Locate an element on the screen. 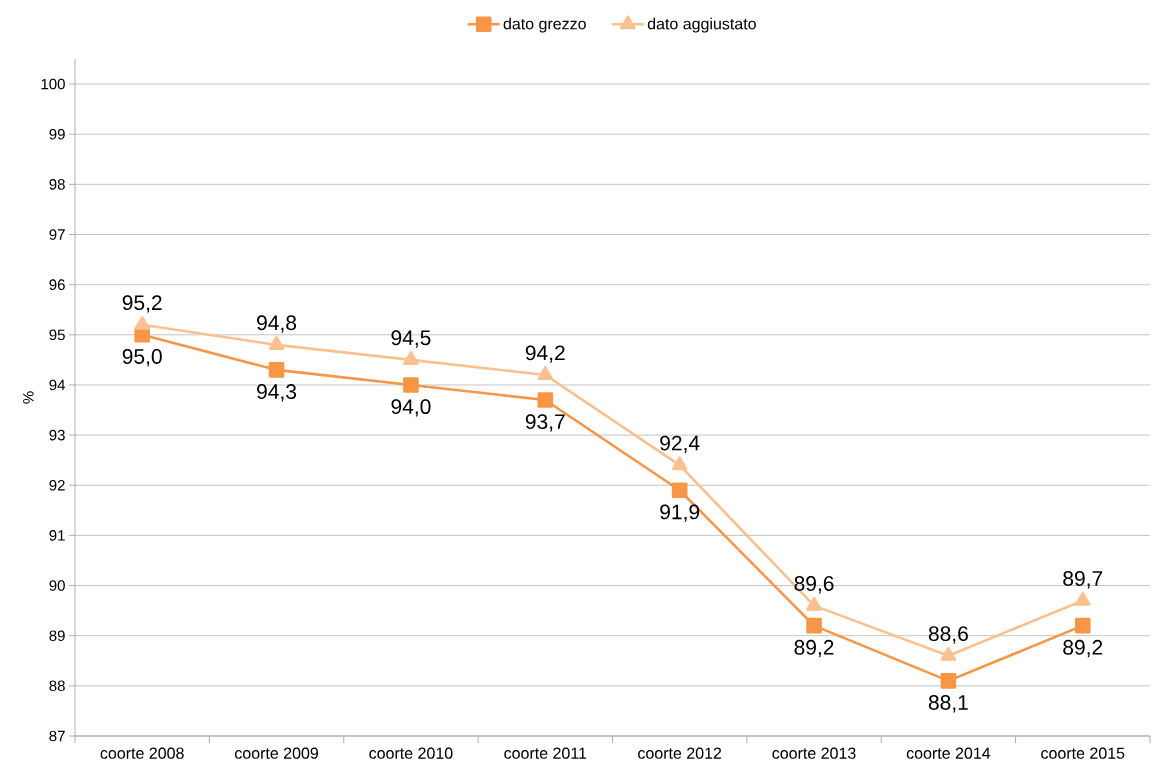 The height and width of the screenshot is (769, 1160). y-tick-label: 90 is located at coordinates (57, 585).